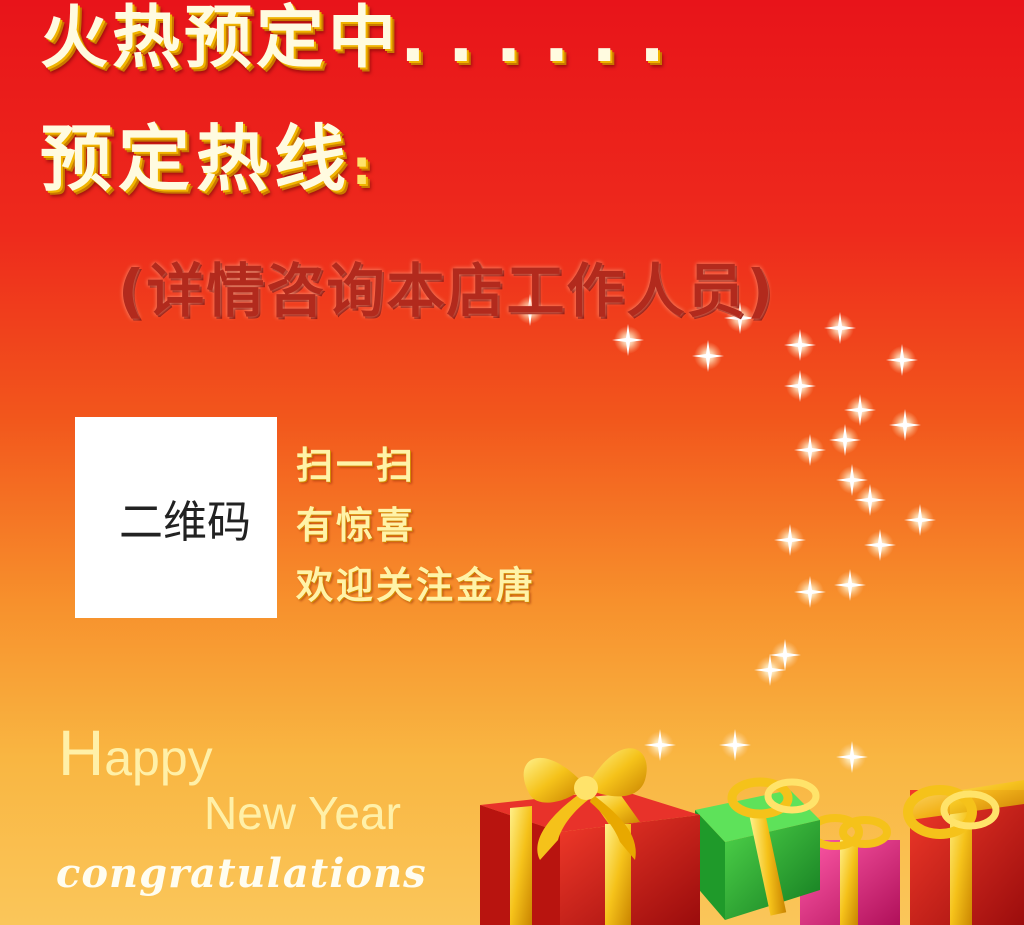 Image resolution: width=1024 pixels, height=925 pixels. Describe the element at coordinates (241, 873) in the screenshot. I see `congratulations-text: congratulations` at that location.